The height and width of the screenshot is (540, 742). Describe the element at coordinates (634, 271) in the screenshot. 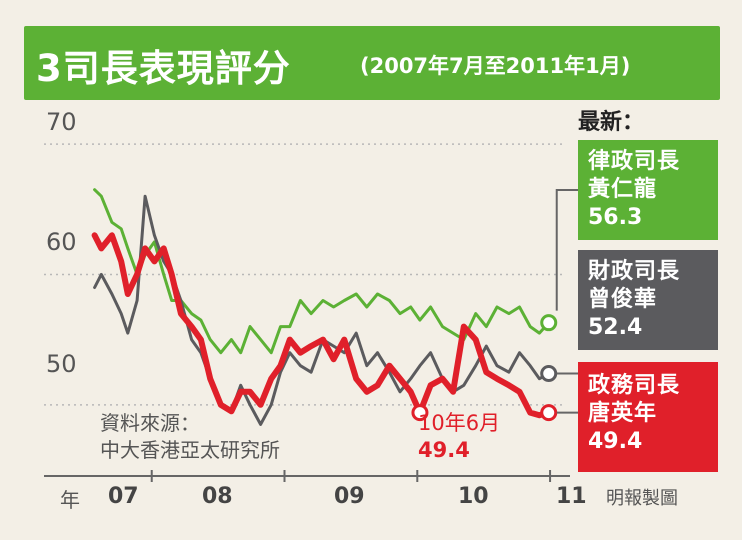

I see `box-title: 財政司長` at that location.